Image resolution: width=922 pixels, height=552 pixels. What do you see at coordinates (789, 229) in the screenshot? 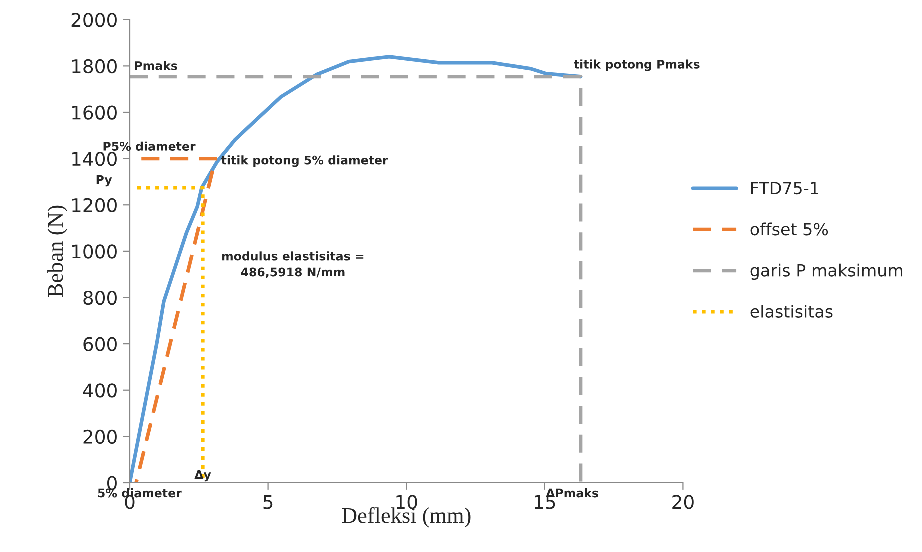
I see `legend-label: offset 5%` at bounding box center [789, 229].